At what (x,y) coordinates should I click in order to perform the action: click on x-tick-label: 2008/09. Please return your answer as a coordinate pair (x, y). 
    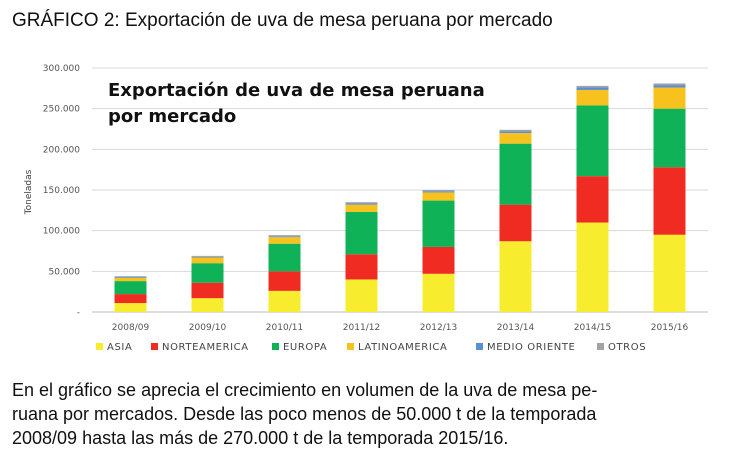
    Looking at the image, I should click on (131, 328).